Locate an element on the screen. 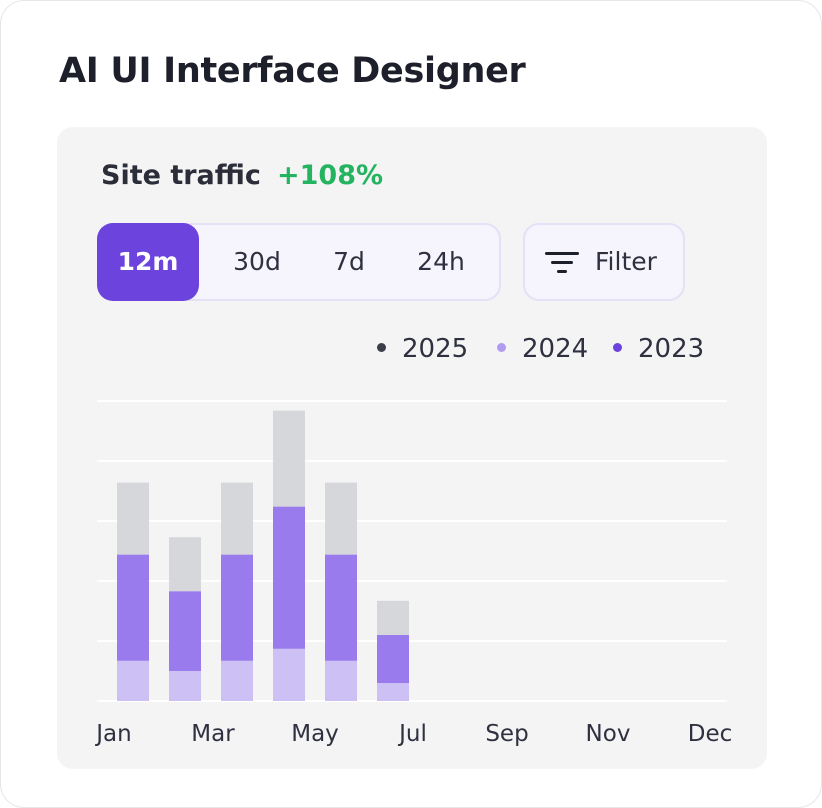 The height and width of the screenshot is (808, 822). bar-jan-2024 is located at coordinates (133, 607).